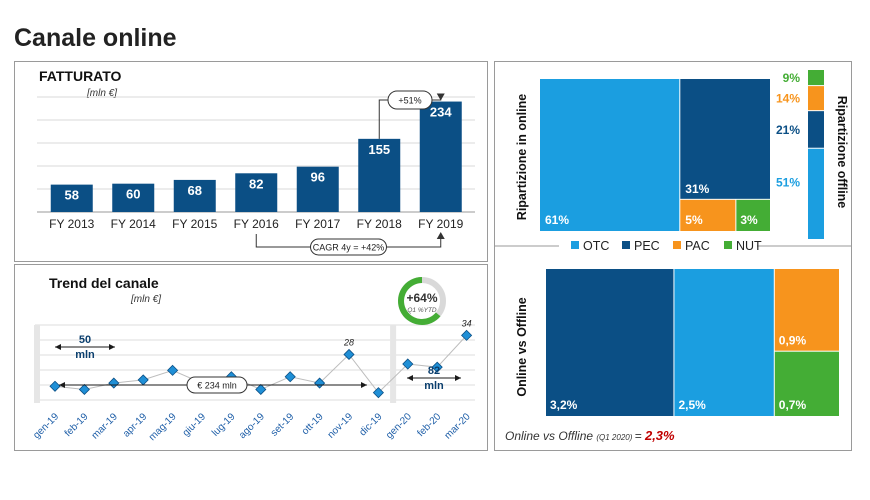  What do you see at coordinates (77, 425) in the screenshot?
I see `x-tick-label: feb-19` at bounding box center [77, 425].